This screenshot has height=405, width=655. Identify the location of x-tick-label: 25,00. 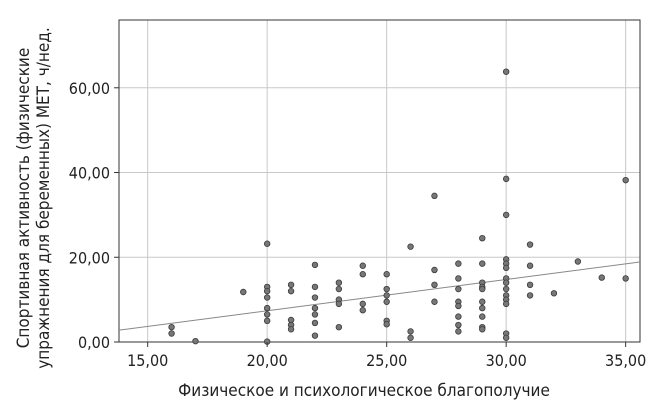
(386, 360).